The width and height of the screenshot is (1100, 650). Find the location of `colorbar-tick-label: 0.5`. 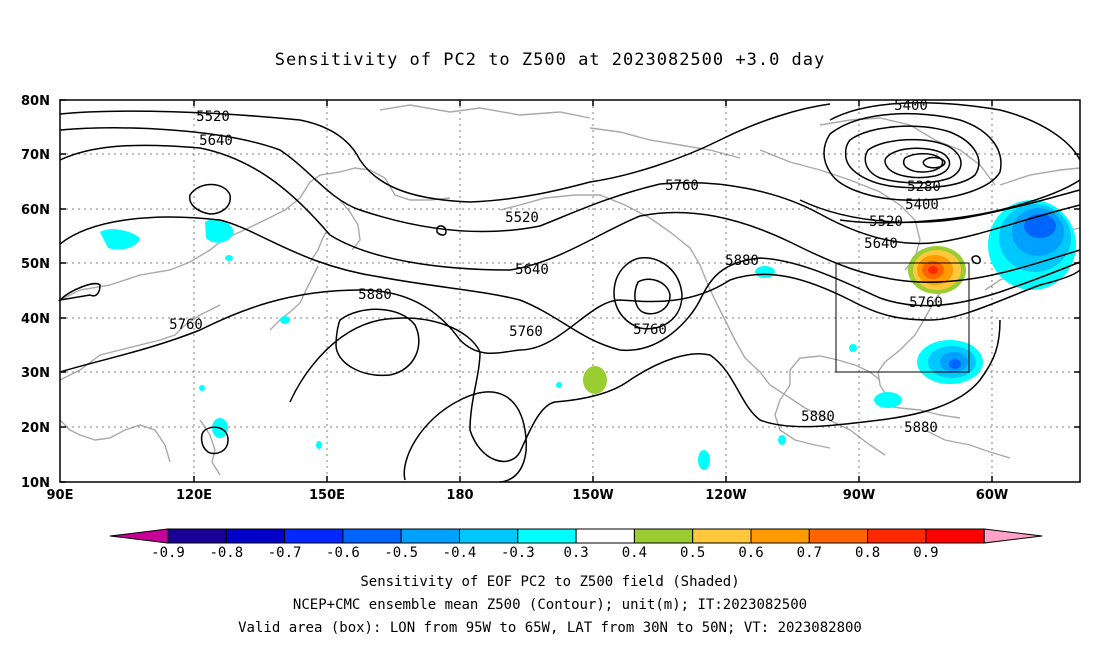

colorbar-tick-label: 0.5 is located at coordinates (692, 553).